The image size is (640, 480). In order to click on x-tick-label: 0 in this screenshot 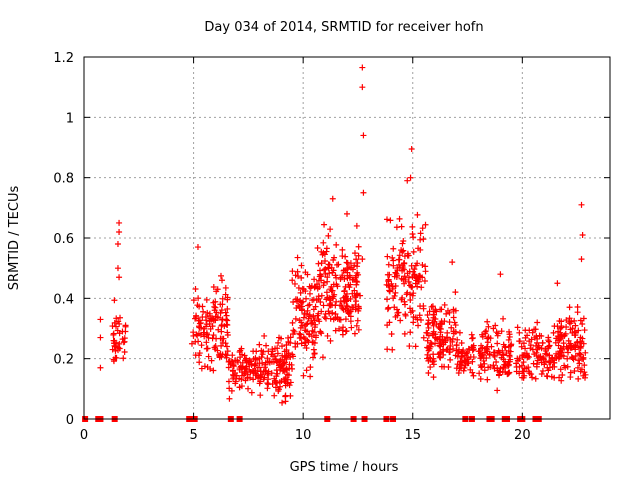, I will do `click(84, 435)`.